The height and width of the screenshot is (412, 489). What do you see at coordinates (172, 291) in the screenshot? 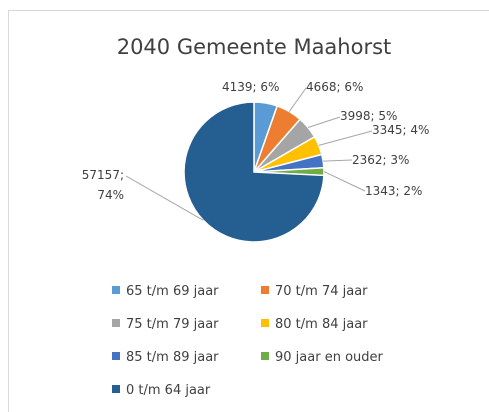
I see `legend-label: 65 t/m 69 jaar` at bounding box center [172, 291].